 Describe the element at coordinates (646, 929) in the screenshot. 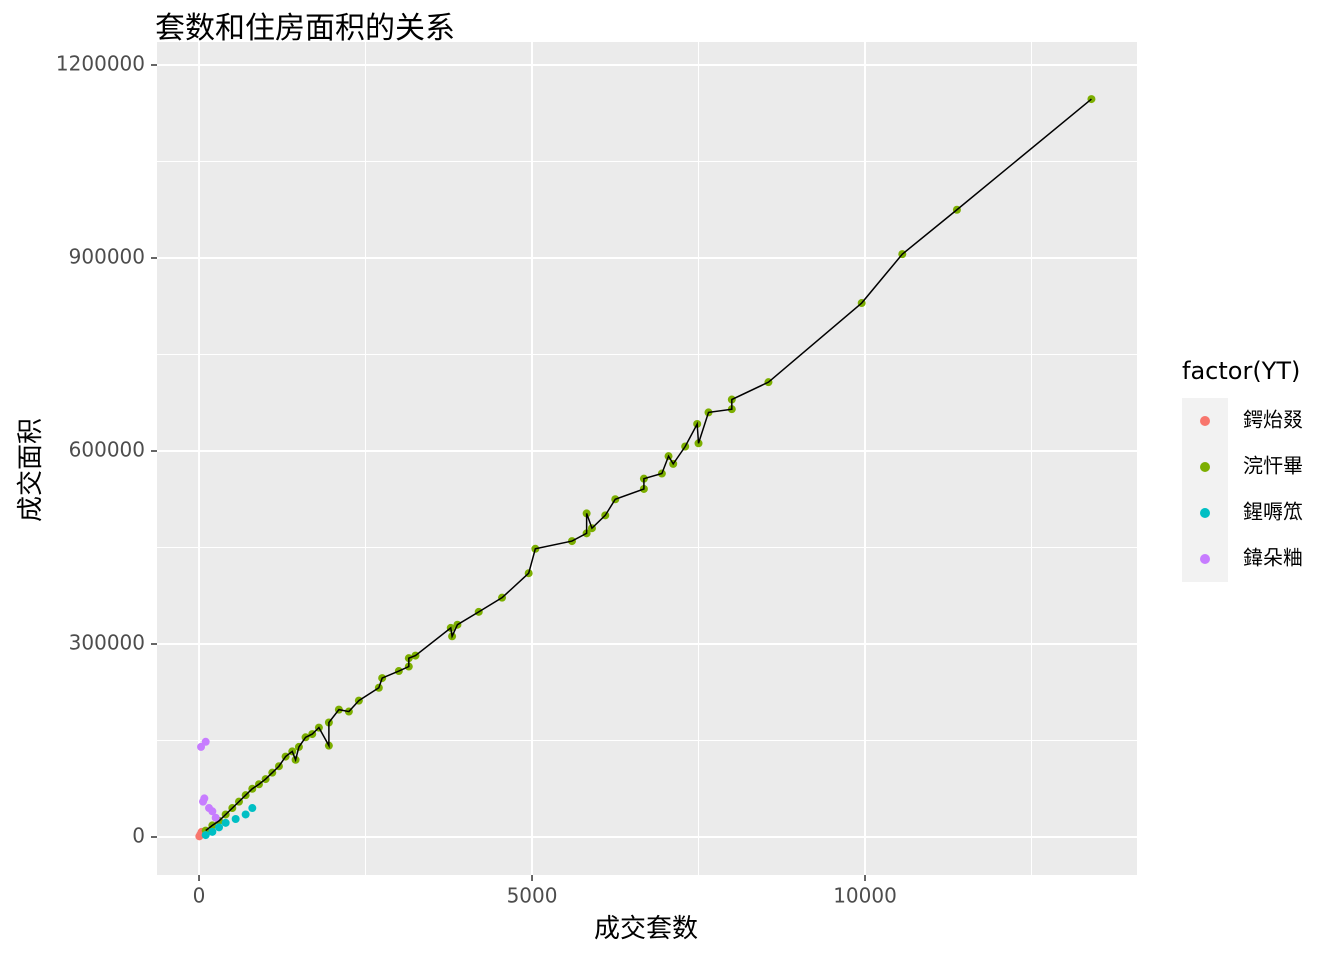

I see `x-axis-label: 成交套数` at that location.